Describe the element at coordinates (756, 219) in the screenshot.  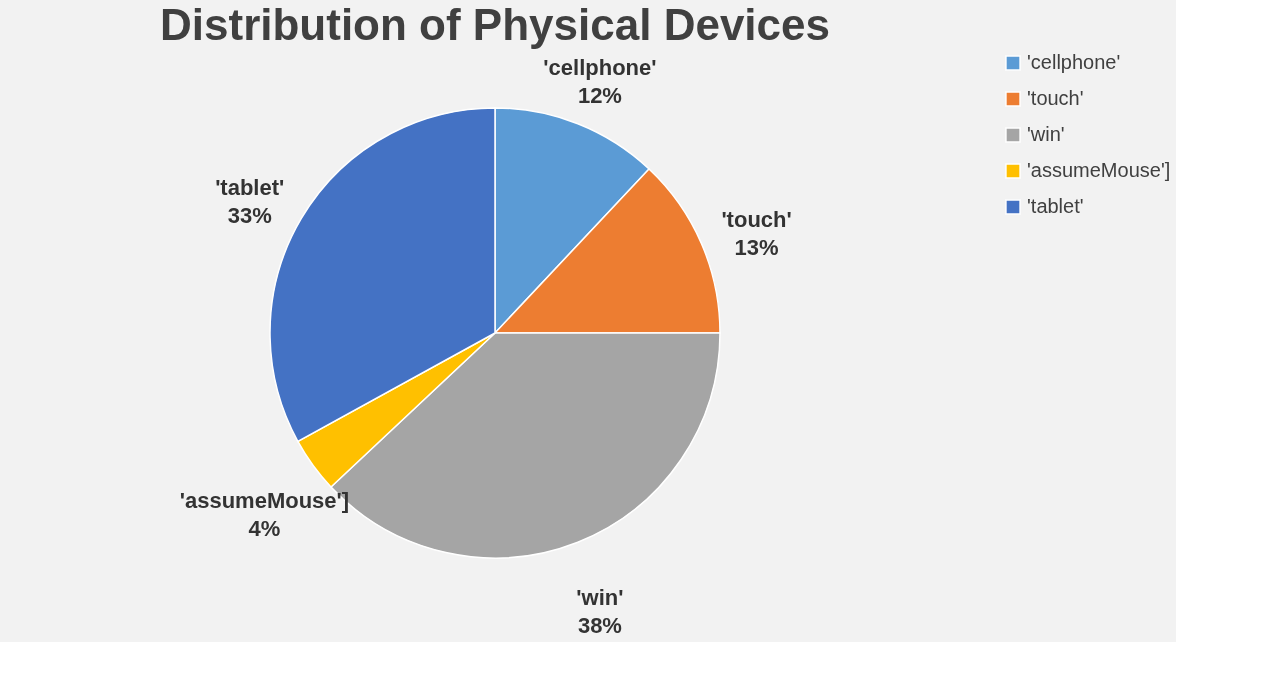
I see `slice-label: 'touch'` at that location.